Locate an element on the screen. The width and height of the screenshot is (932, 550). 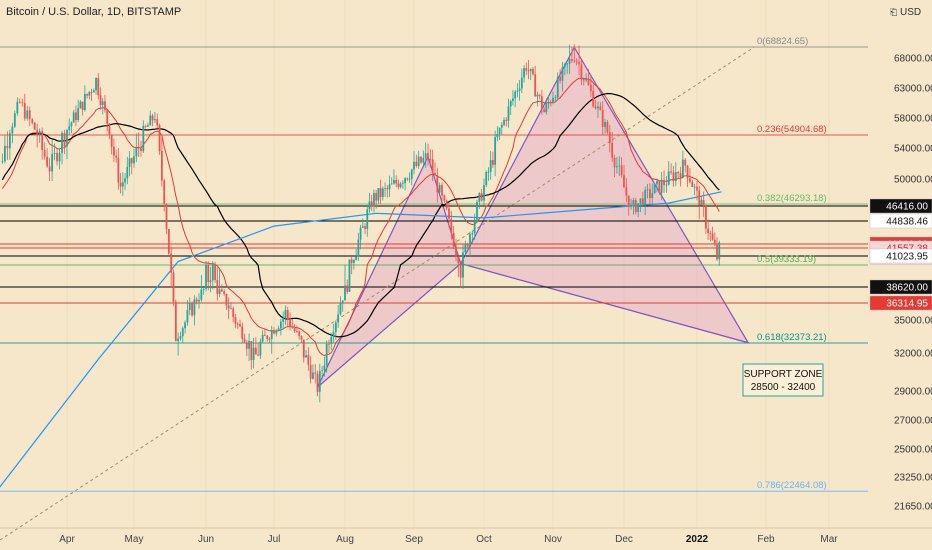
currency-label: ⎗ USD is located at coordinates (905, 12).